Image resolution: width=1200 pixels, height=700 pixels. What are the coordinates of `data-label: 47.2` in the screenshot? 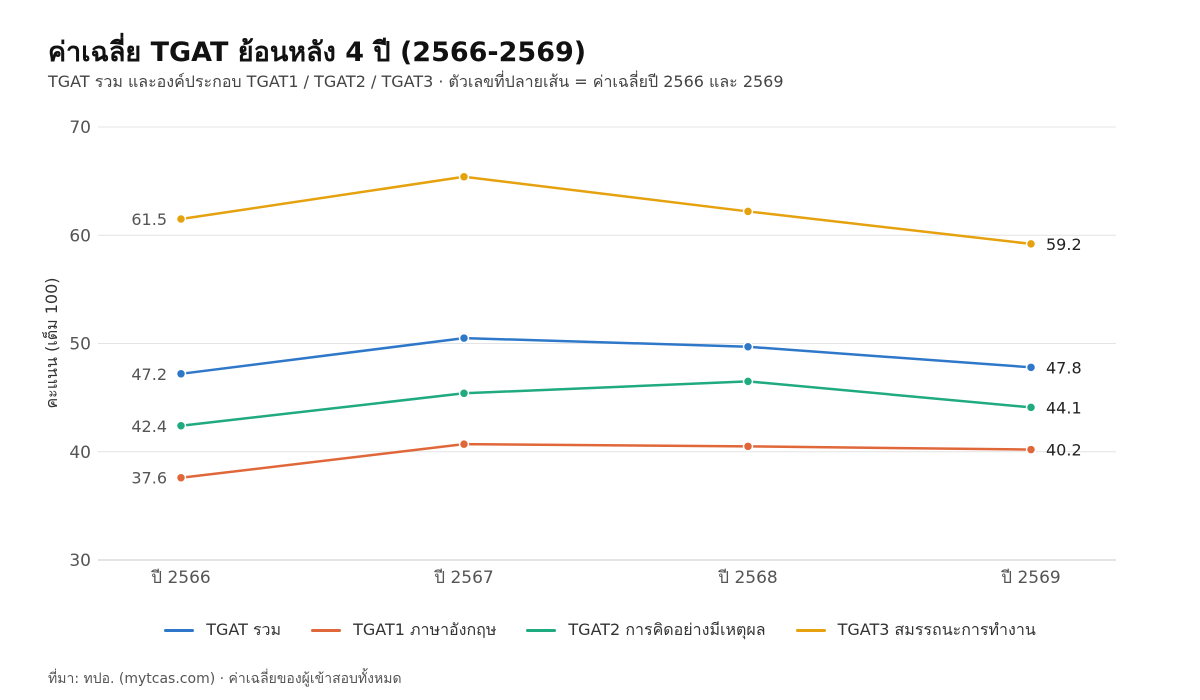 It's located at (149, 374).